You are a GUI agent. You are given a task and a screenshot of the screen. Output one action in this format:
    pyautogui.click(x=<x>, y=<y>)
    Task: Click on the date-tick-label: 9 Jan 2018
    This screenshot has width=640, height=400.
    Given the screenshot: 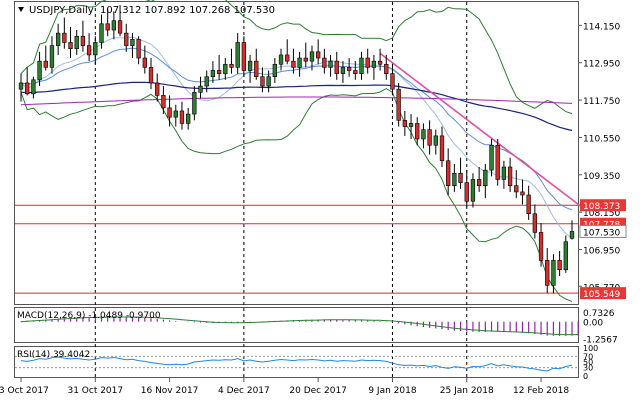 What is the action you would take?
    pyautogui.click(x=392, y=391)
    